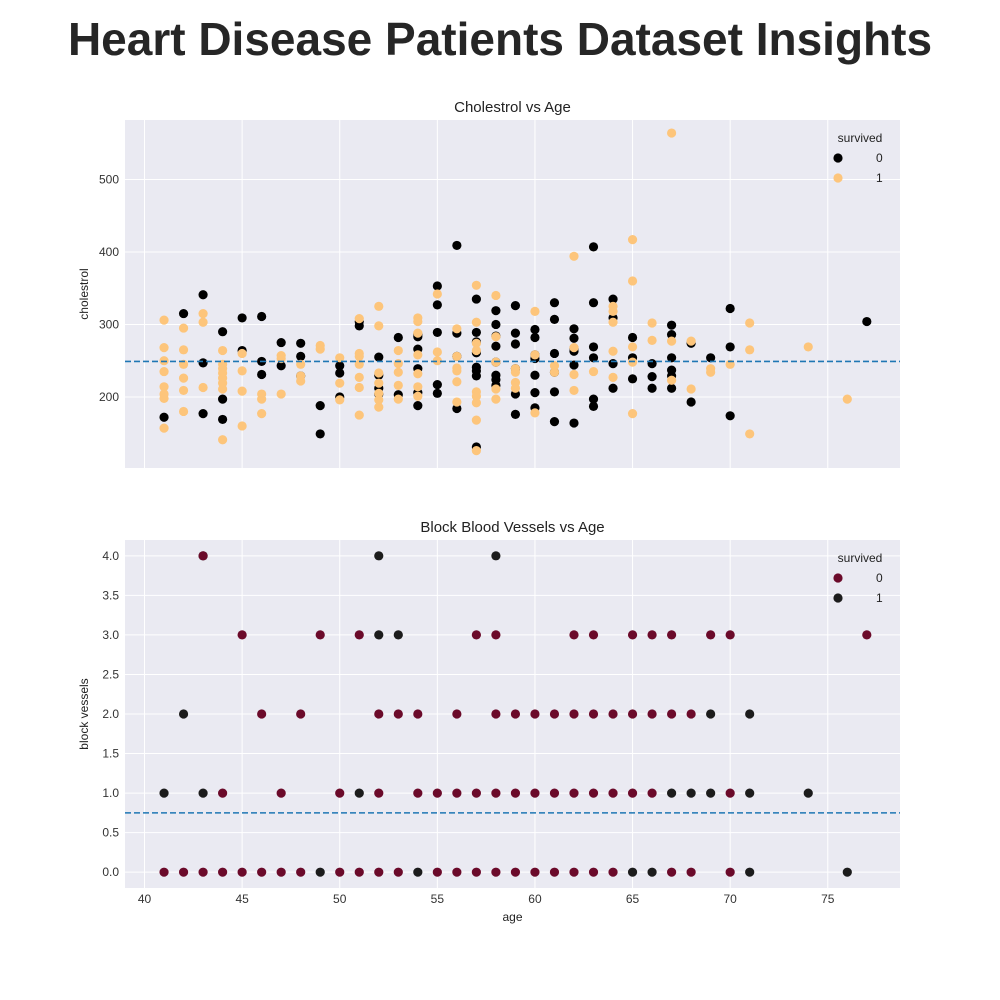 This screenshot has width=1000, height=1000. What do you see at coordinates (110, 754) in the screenshot?
I see `y-tick-label: 1.5` at bounding box center [110, 754].